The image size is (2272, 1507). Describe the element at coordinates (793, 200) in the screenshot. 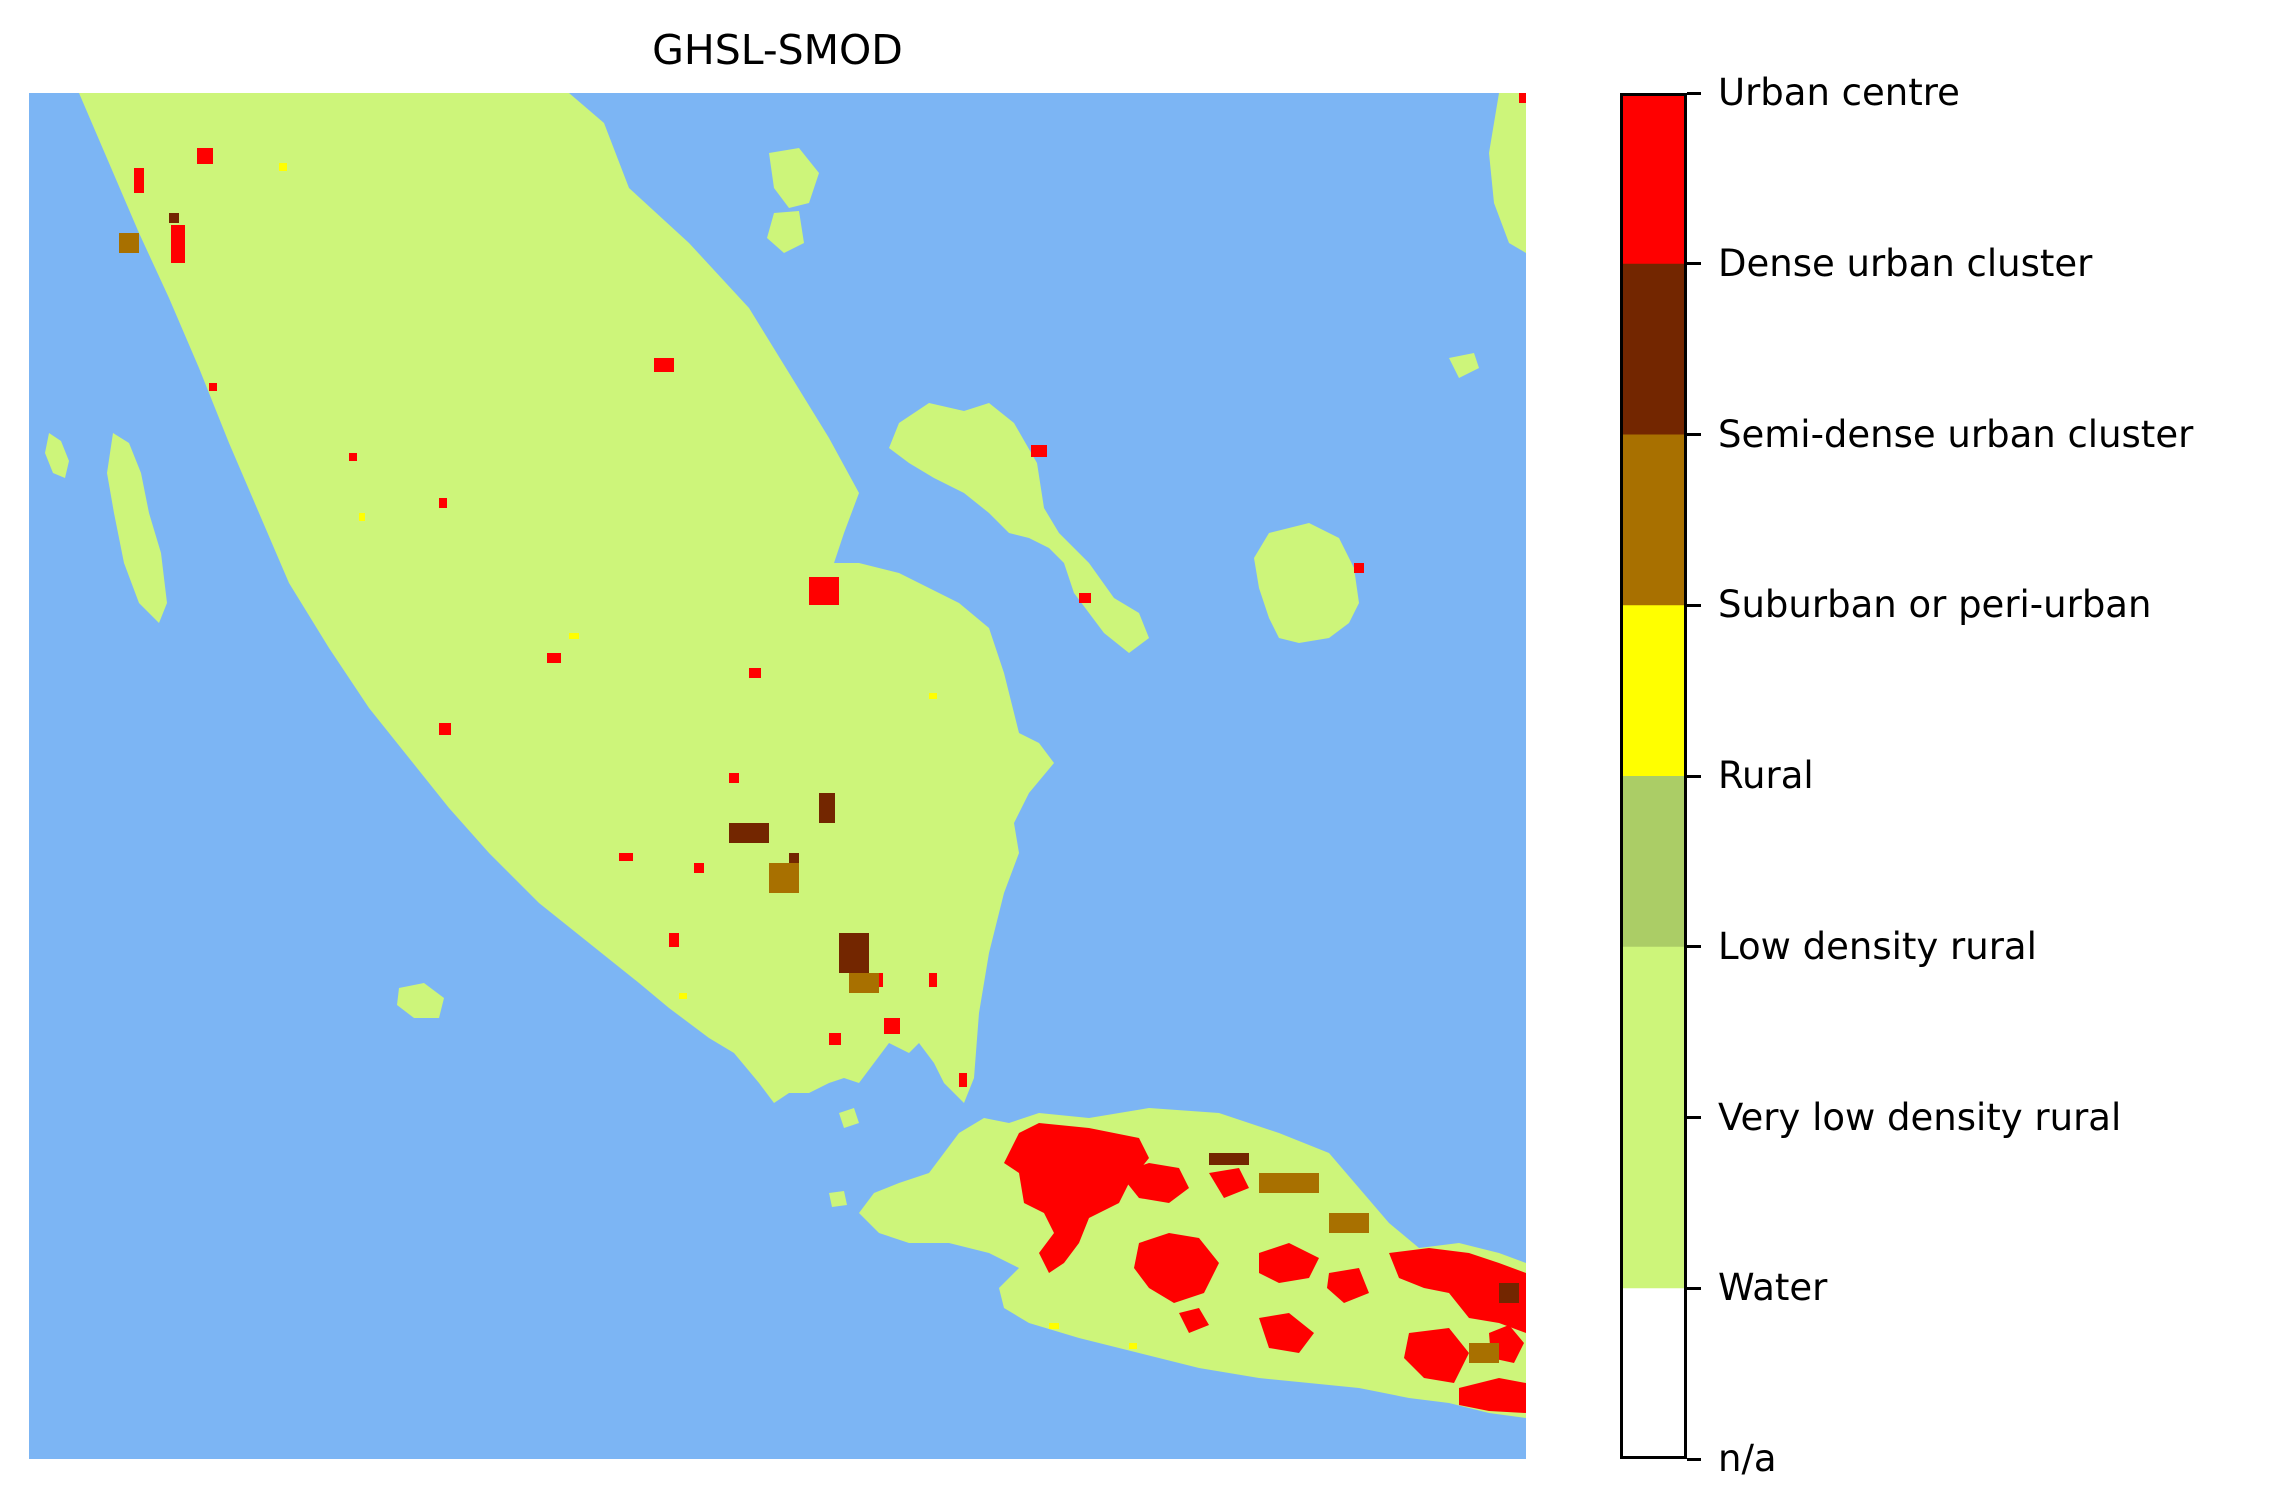

I see `small-islands-north` at that location.